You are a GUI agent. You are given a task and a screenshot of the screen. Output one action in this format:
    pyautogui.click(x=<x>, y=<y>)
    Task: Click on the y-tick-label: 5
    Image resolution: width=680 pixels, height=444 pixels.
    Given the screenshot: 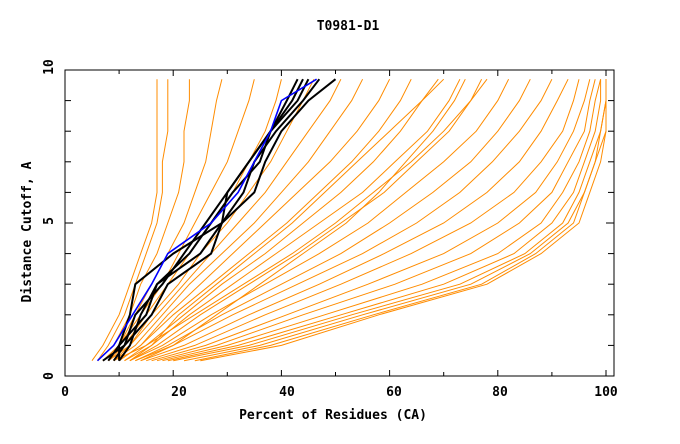 What is the action you would take?
    pyautogui.click(x=49, y=221)
    